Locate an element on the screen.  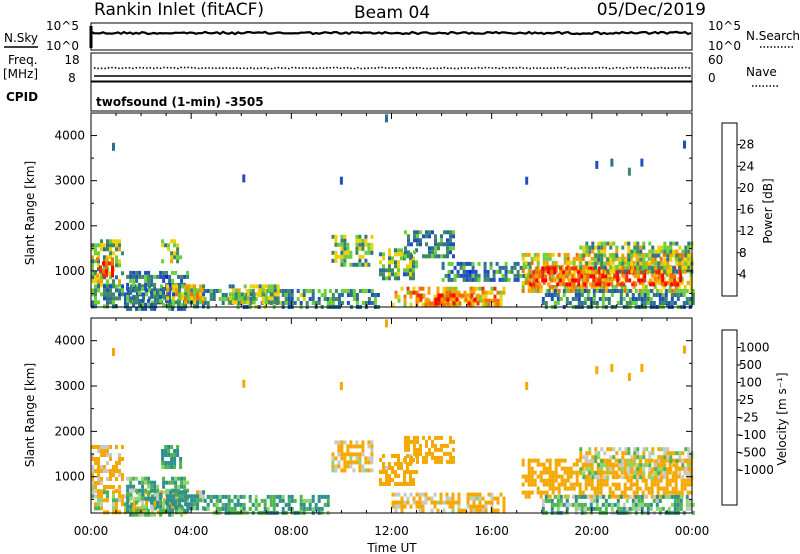
velocity-colorbar-tick-label: -1000 is located at coordinates (756, 470).